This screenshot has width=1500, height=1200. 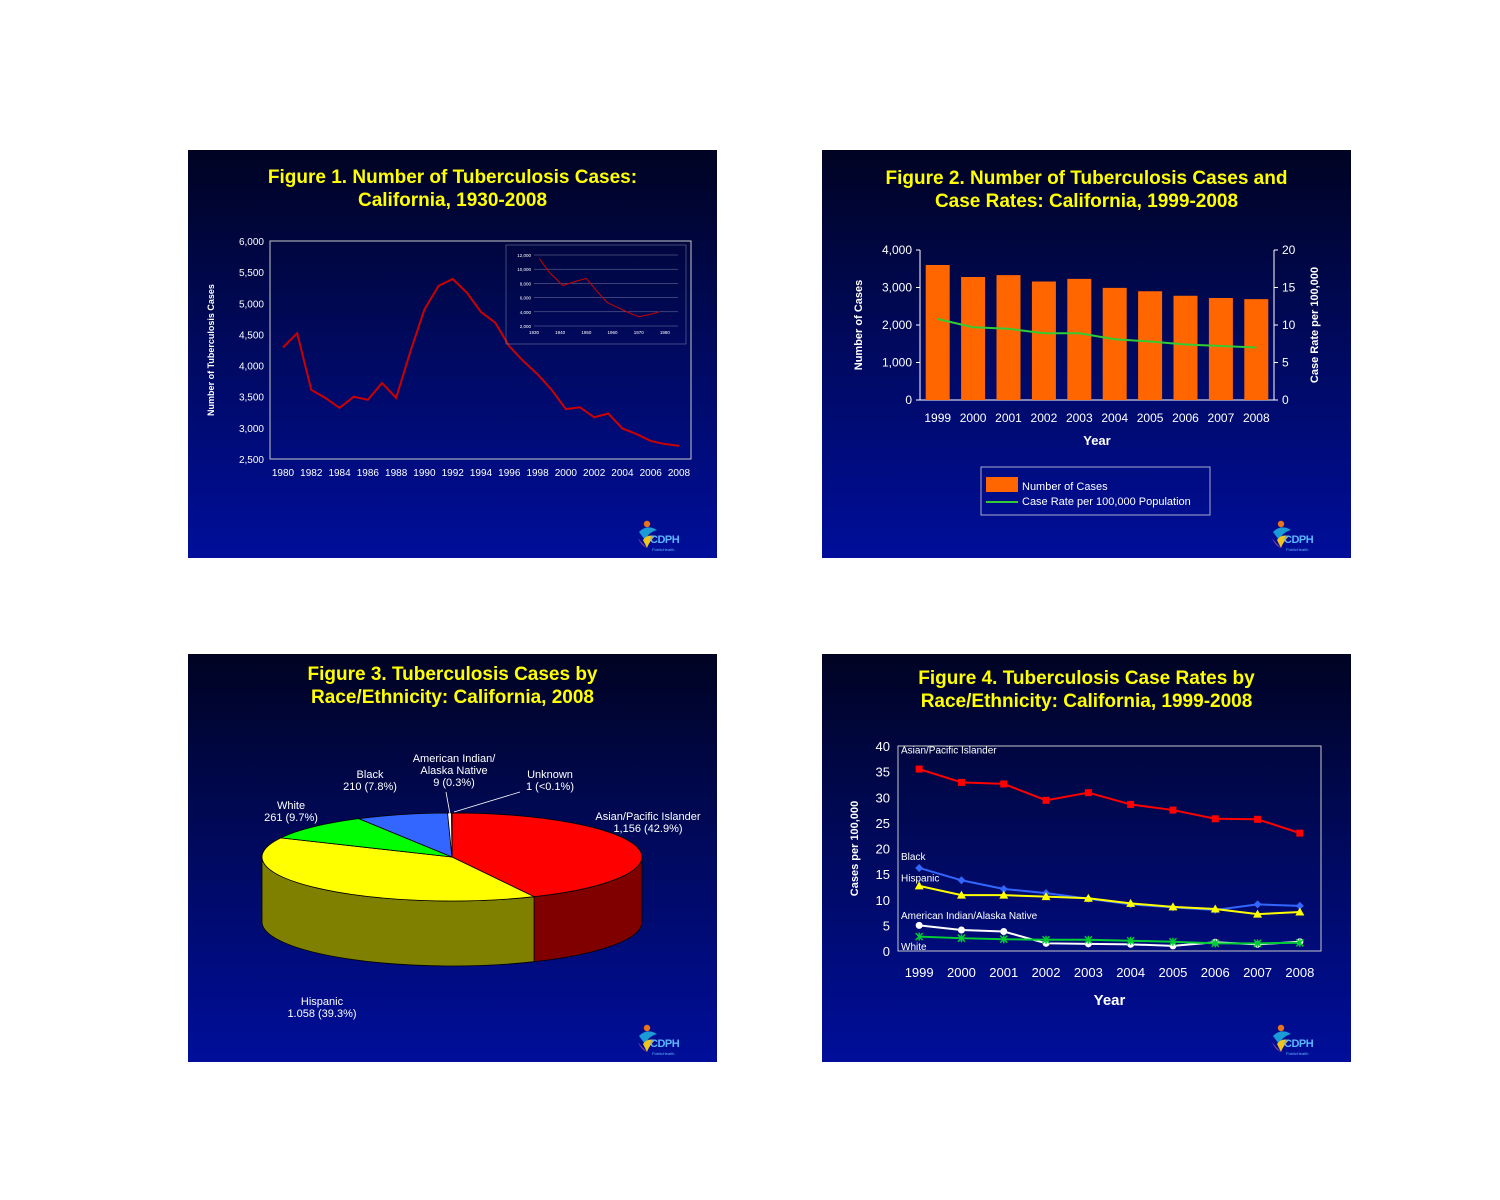 What do you see at coordinates (1002, 484) in the screenshot?
I see `legend-swatch-bar` at bounding box center [1002, 484].